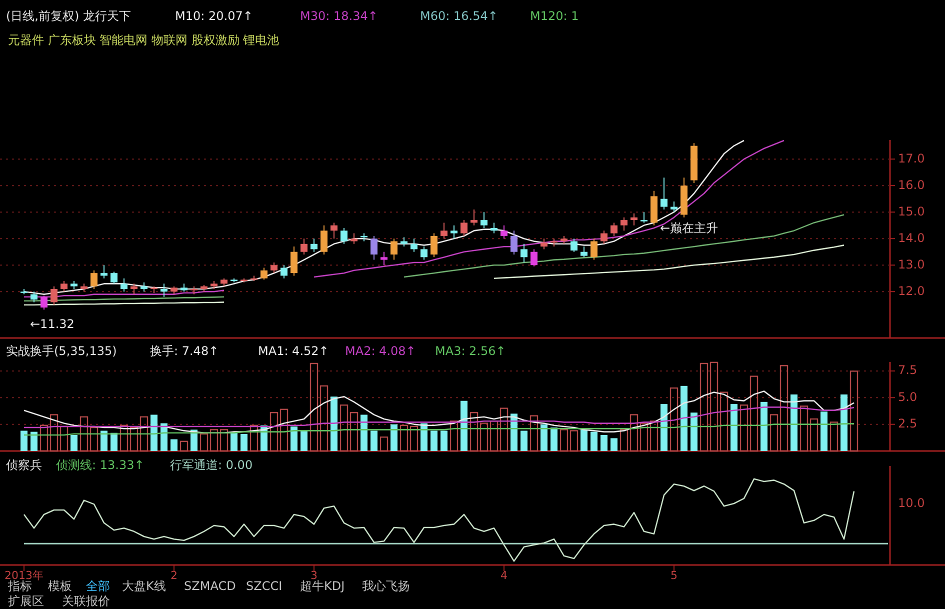 This screenshot has width=945, height=609. What do you see at coordinates (911, 264) in the screenshot?
I see `y-tick-label: 13.0` at bounding box center [911, 264].